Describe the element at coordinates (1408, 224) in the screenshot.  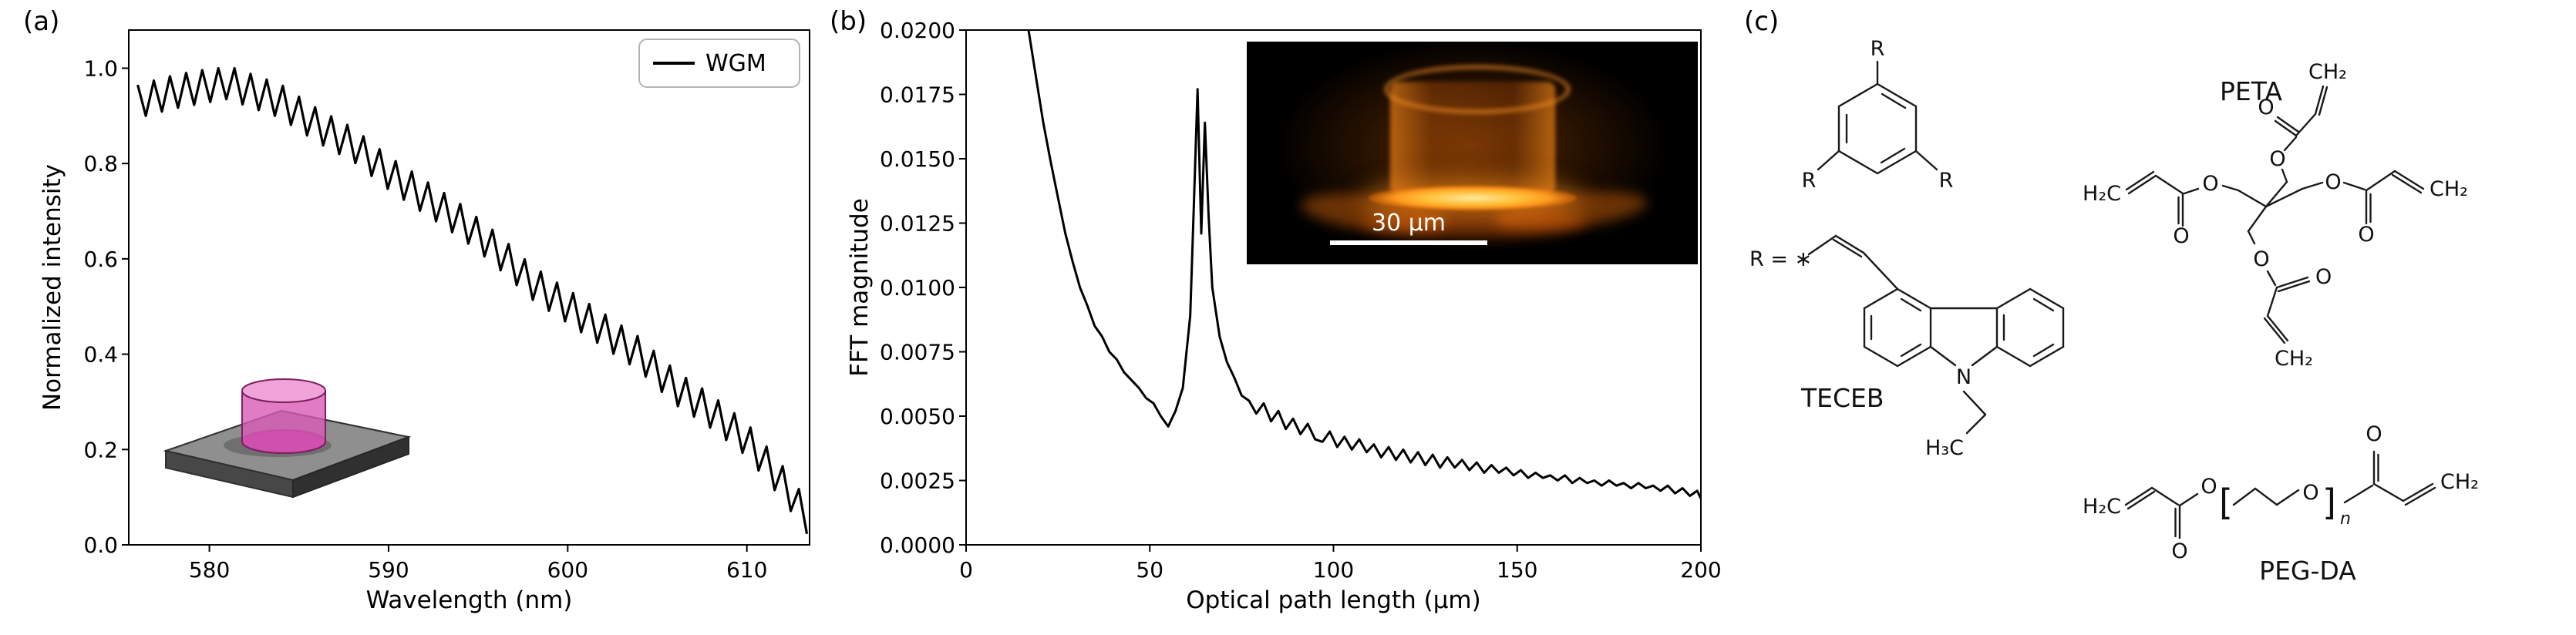
I see `scale-bar-label: 30 µm` at that location.